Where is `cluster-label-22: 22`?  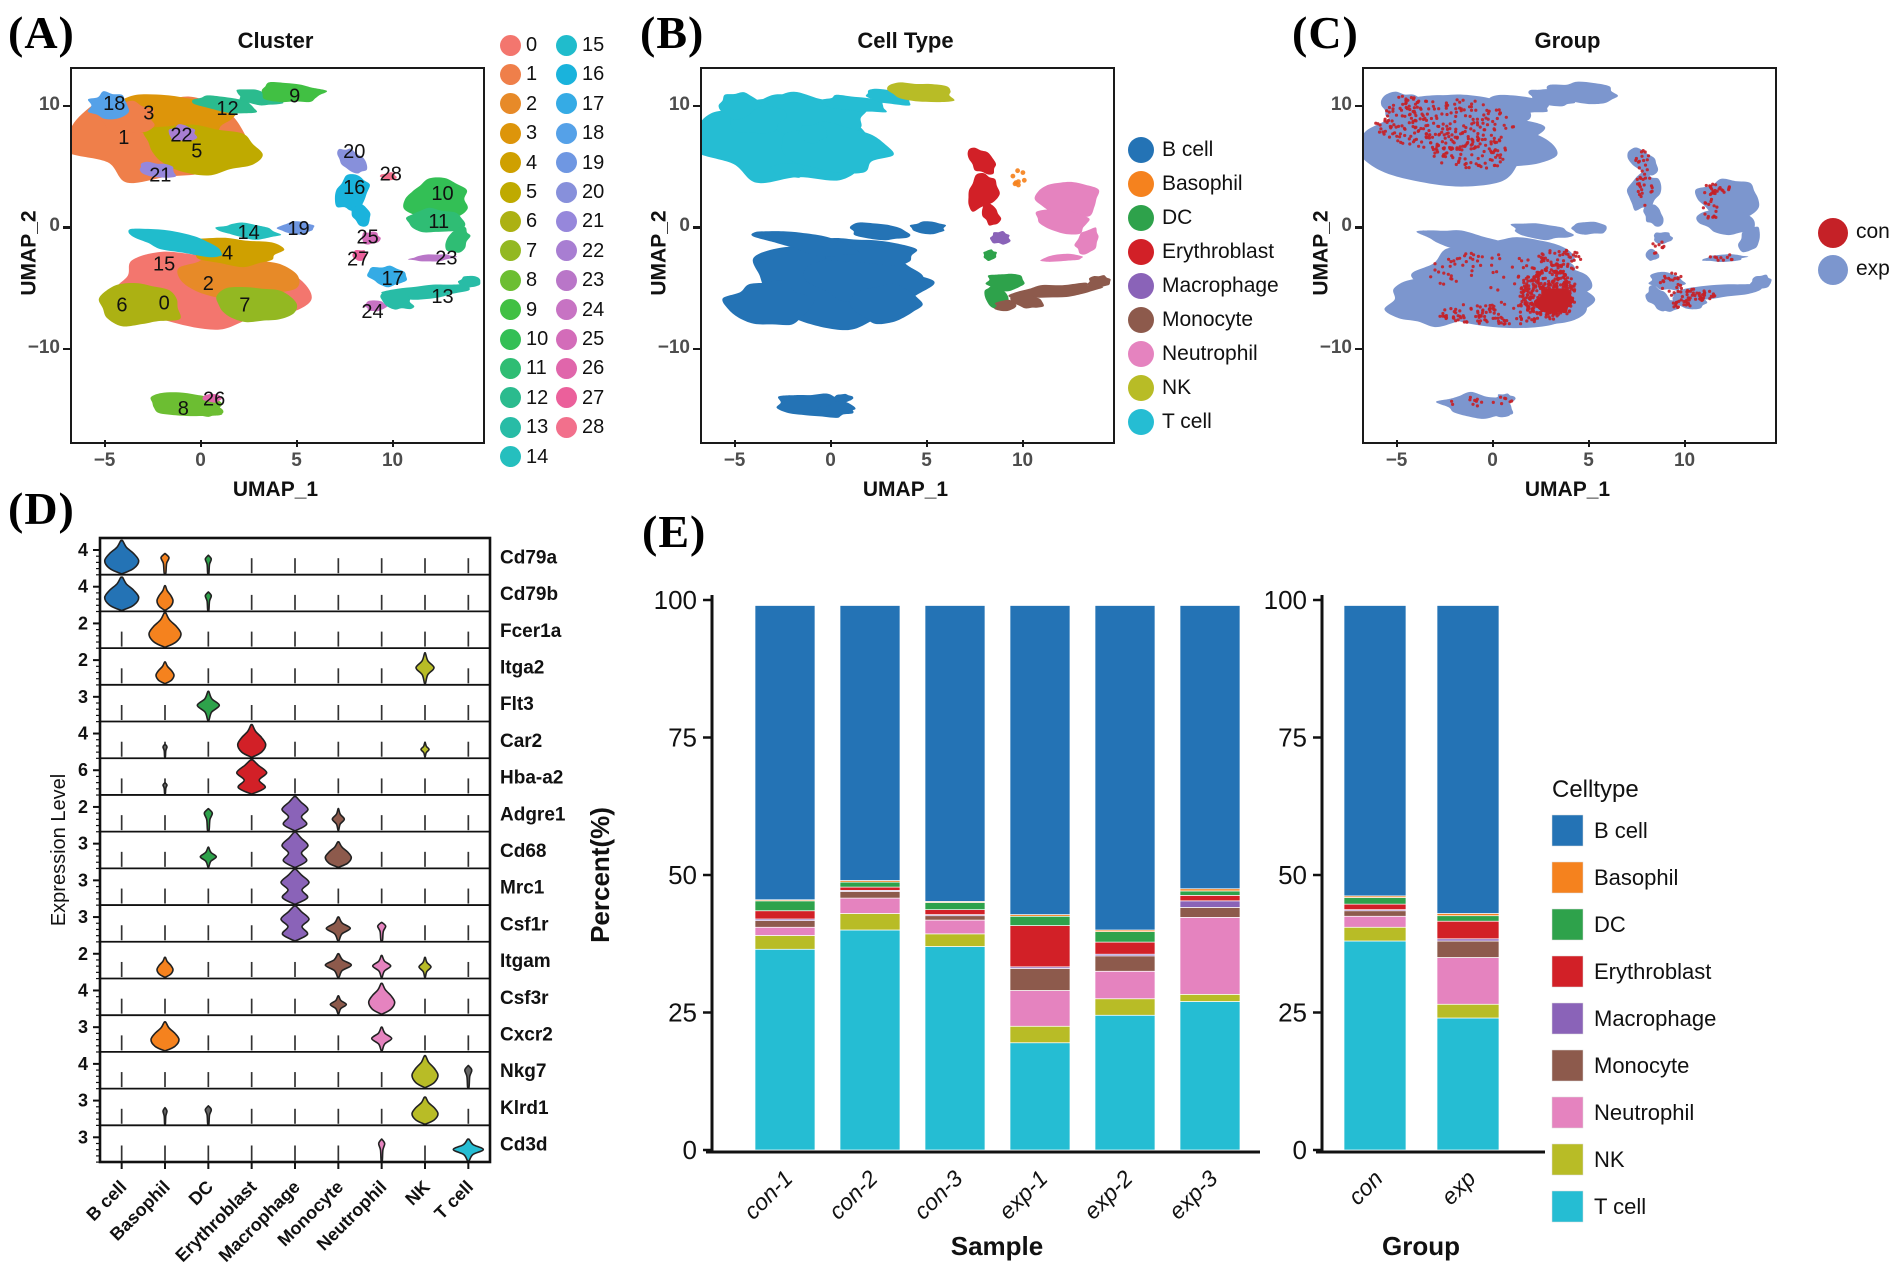
cluster-label-22: 22 is located at coordinates (181, 136).